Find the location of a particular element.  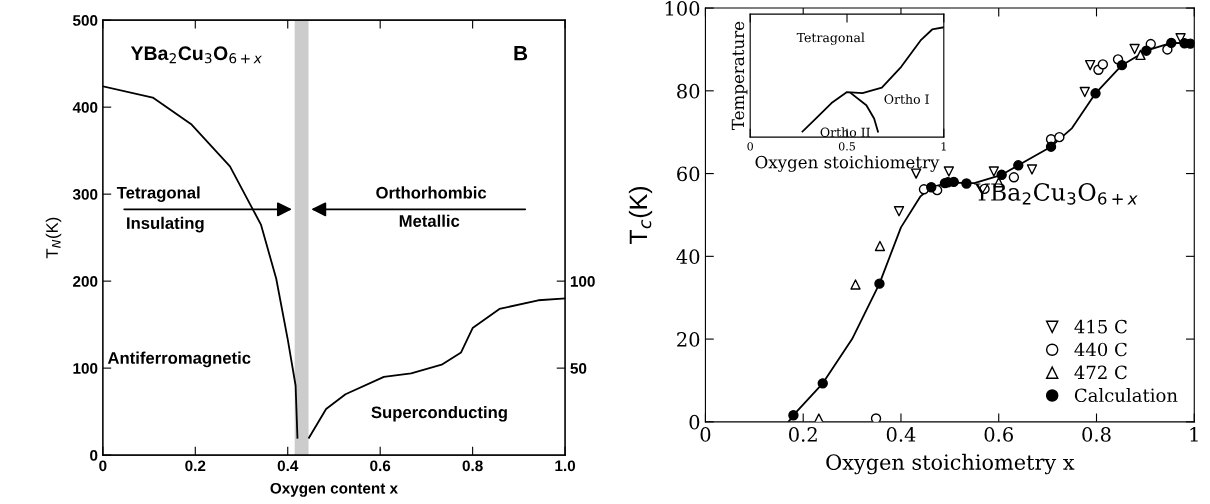

annotation: Metallic is located at coordinates (429, 220).